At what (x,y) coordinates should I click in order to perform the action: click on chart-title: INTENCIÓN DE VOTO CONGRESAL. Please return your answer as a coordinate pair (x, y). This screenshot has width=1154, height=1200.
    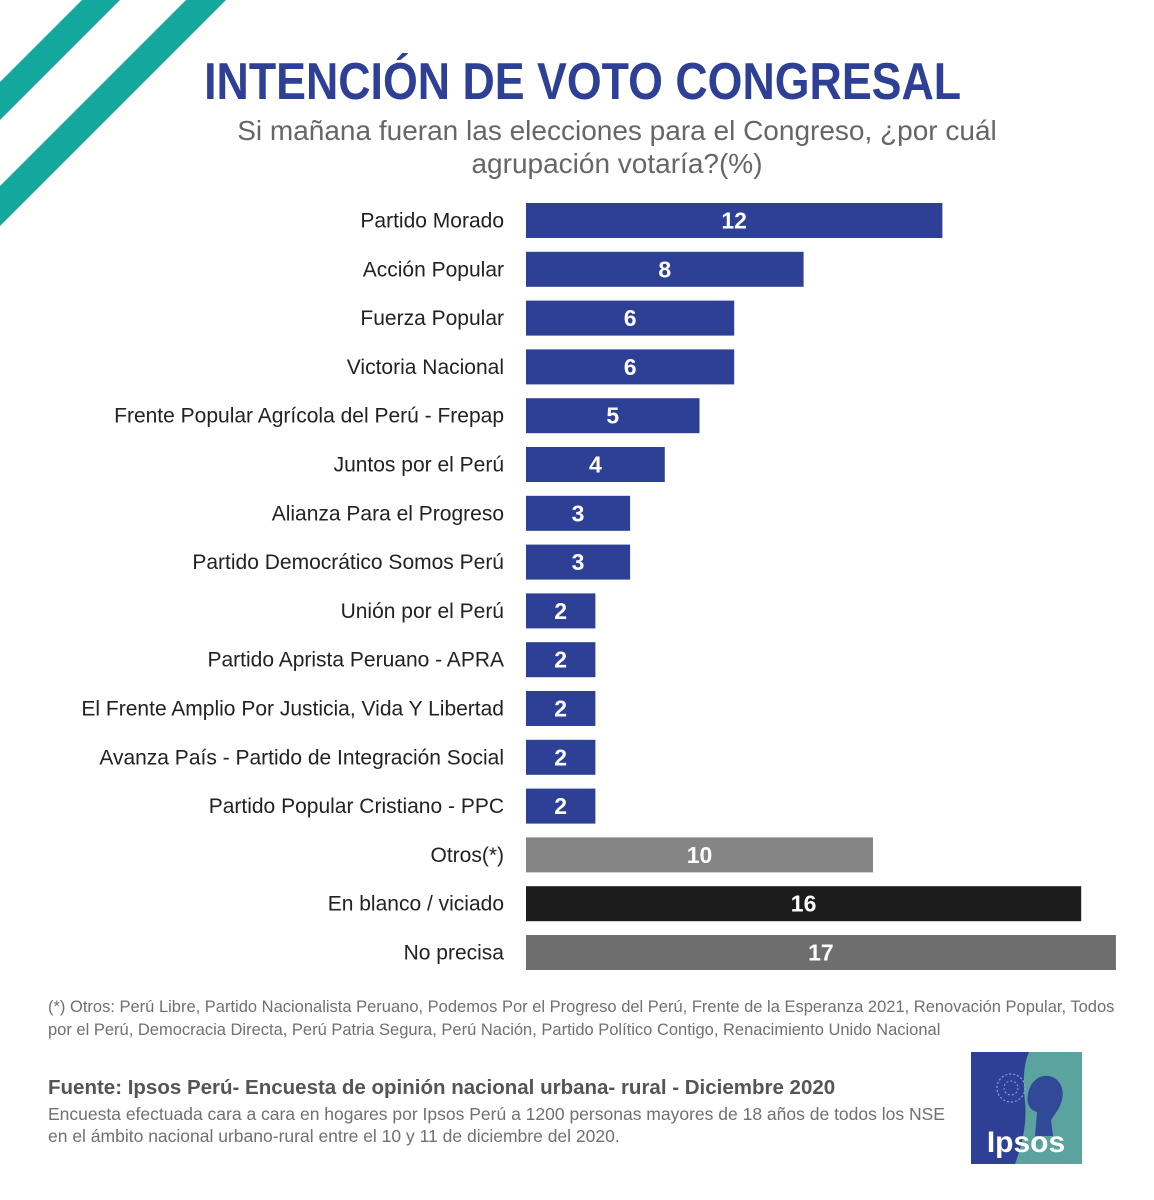
    Looking at the image, I should click on (583, 82).